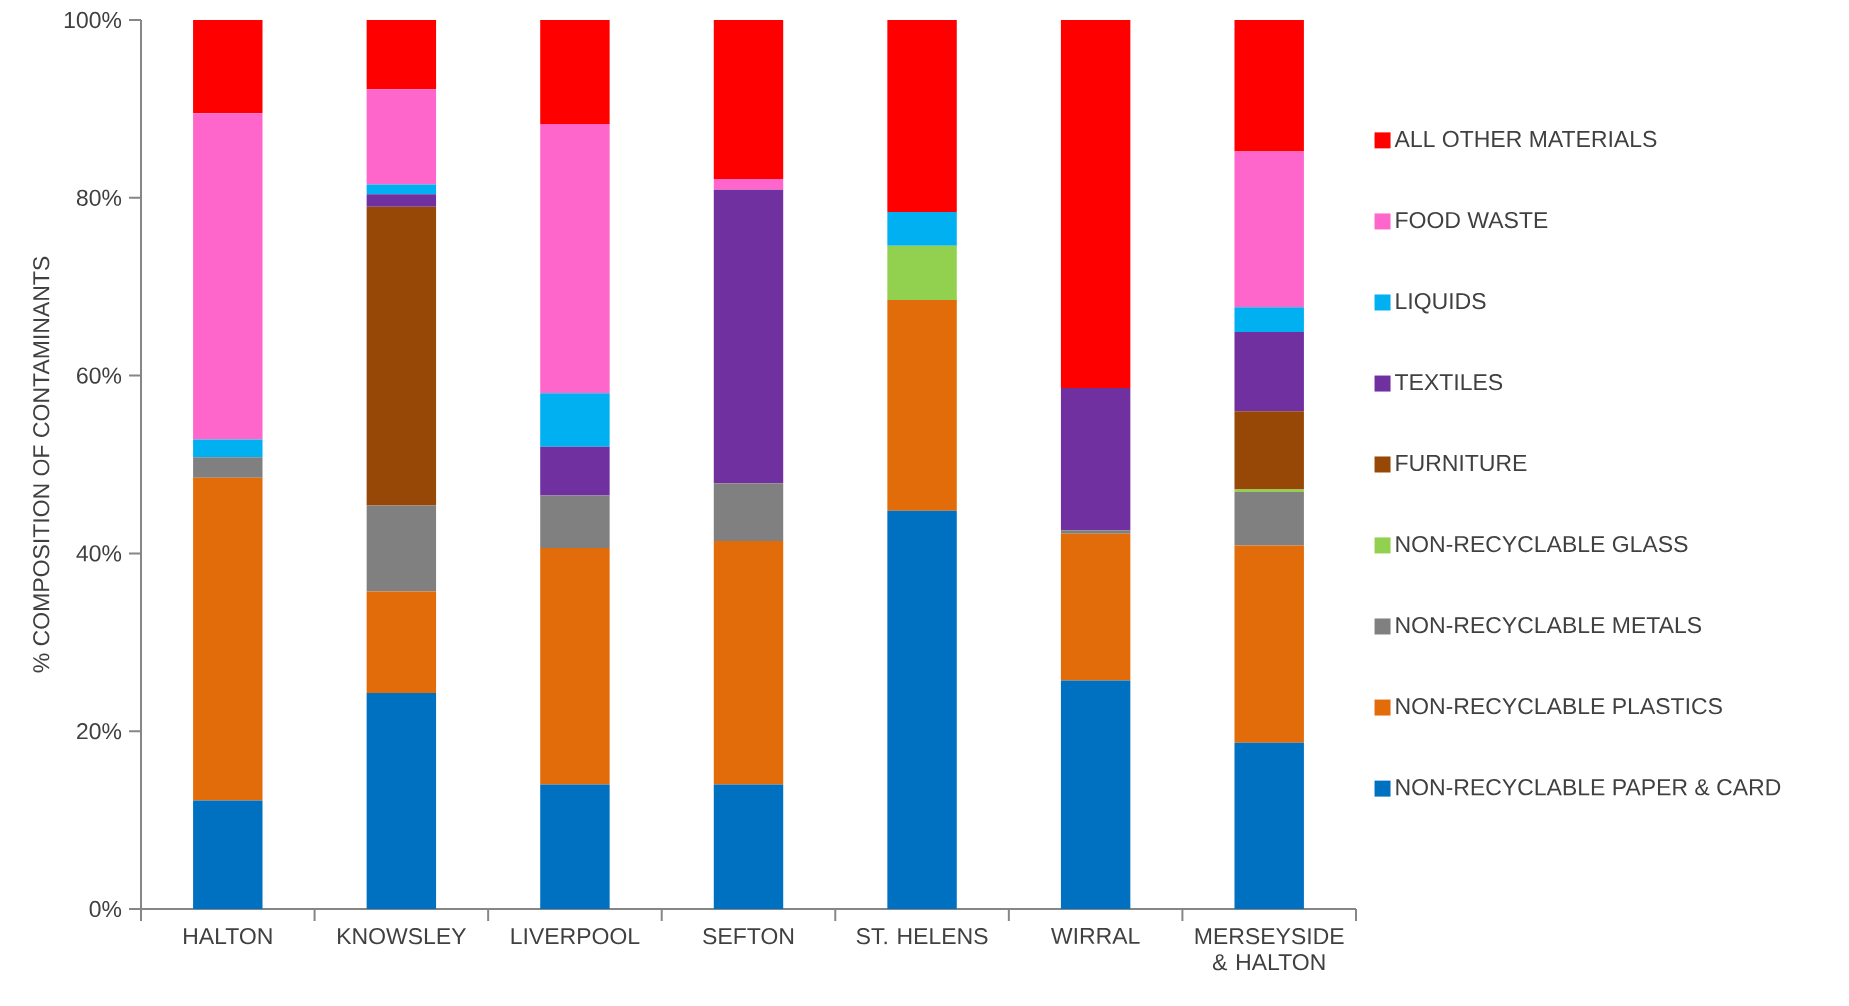 The height and width of the screenshot is (1006, 1849). What do you see at coordinates (575, 936) in the screenshot?
I see `x-tick-label: LIVERPOOL` at bounding box center [575, 936].